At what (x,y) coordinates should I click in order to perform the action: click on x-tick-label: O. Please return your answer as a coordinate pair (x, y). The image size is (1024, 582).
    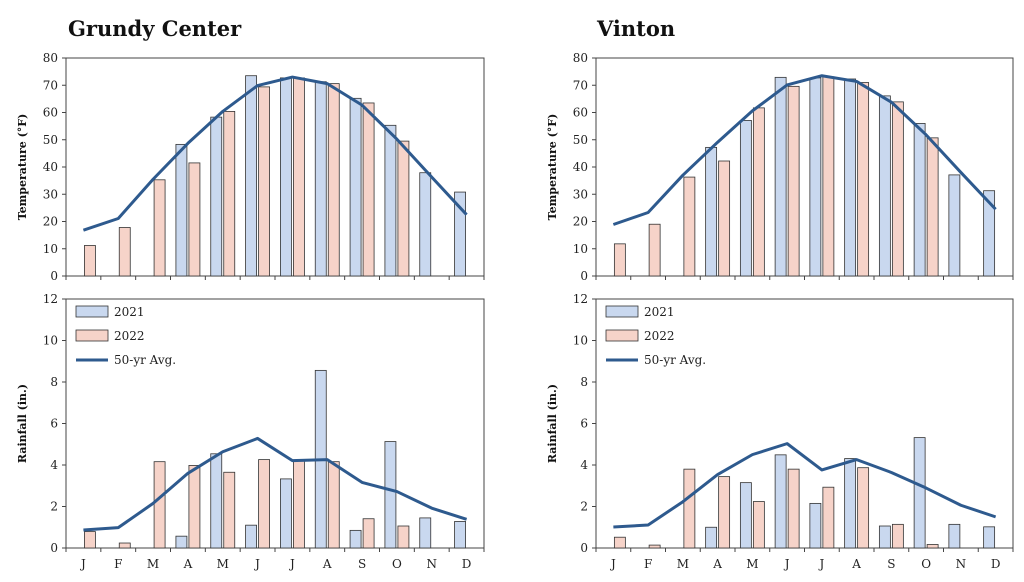
    Looking at the image, I should click on (926, 564).